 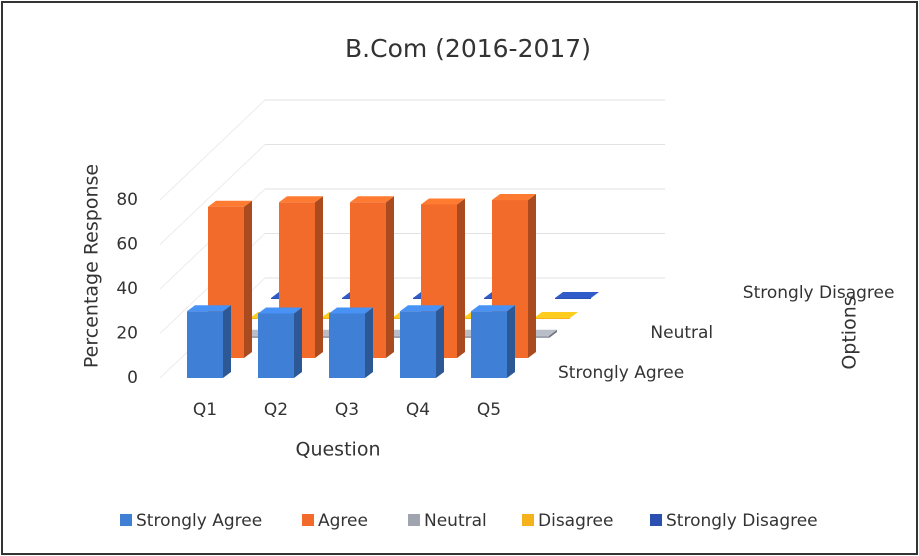 What do you see at coordinates (127, 334) in the screenshot?
I see `y-tick-label: 20` at bounding box center [127, 334].